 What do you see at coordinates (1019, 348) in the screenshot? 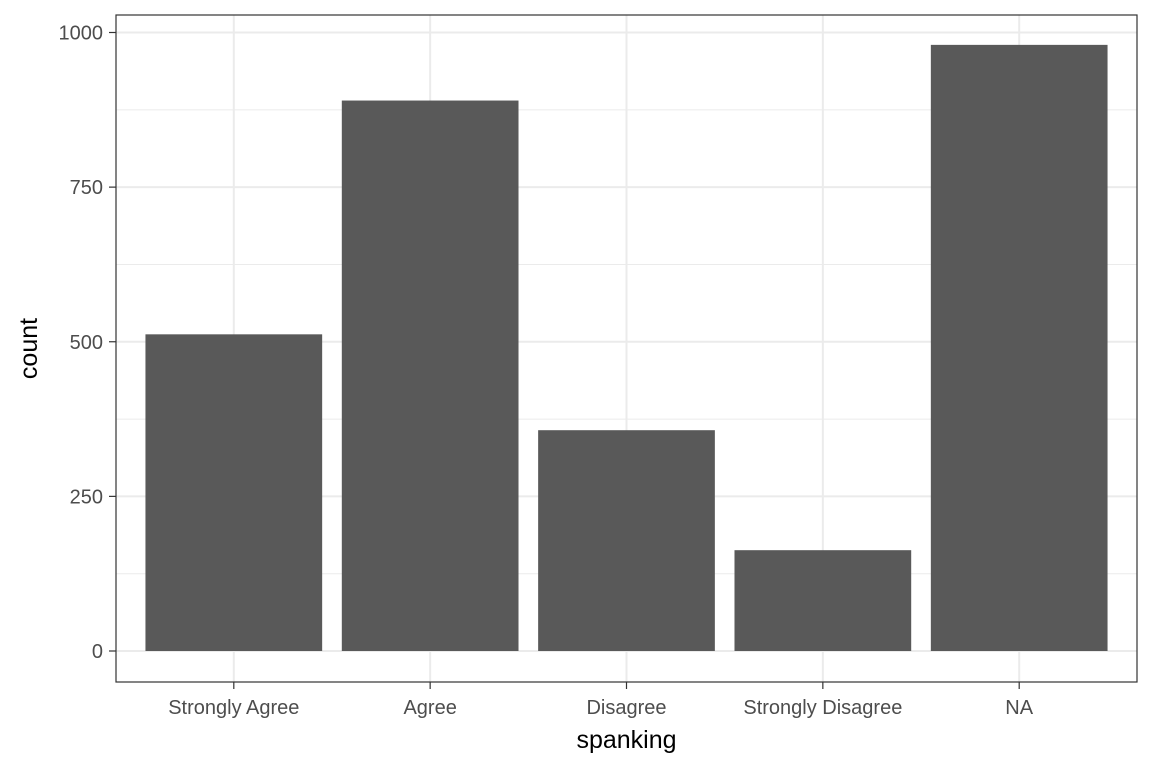
I see `bar-na` at bounding box center [1019, 348].